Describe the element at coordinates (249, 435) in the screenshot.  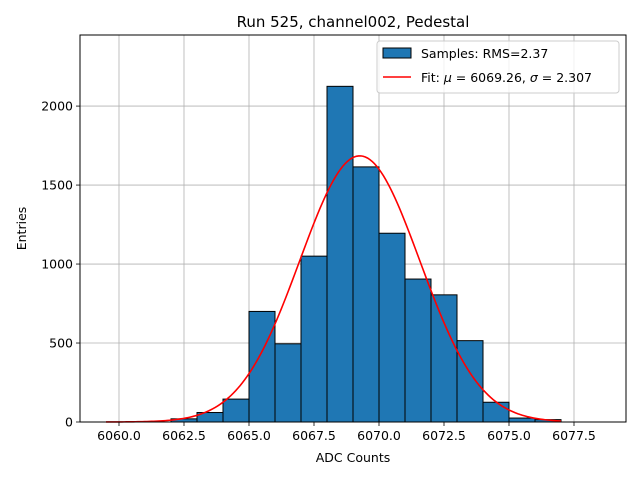
I see `x-tick-label: 6065.0` at that location.